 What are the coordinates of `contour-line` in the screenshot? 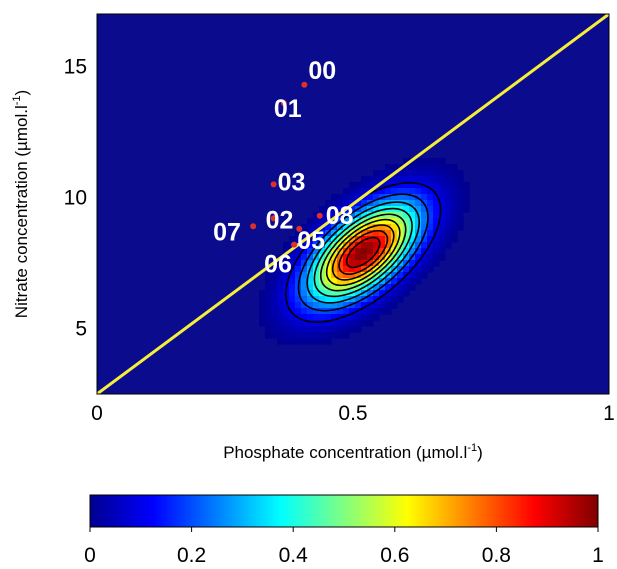 It's located at (363, 252).